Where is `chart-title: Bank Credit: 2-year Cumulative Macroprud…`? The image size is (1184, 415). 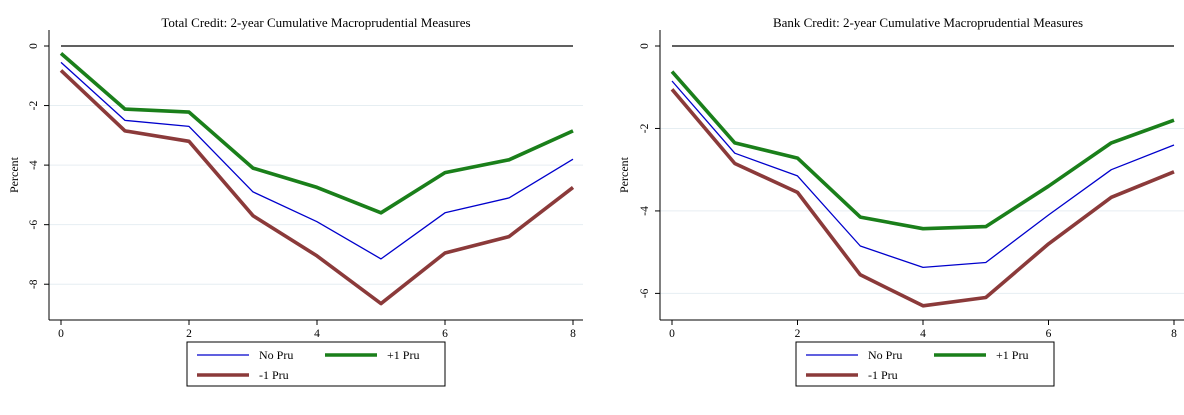
chart-title: Bank Credit: 2-year Cumulative Macroprud… is located at coordinates (928, 22).